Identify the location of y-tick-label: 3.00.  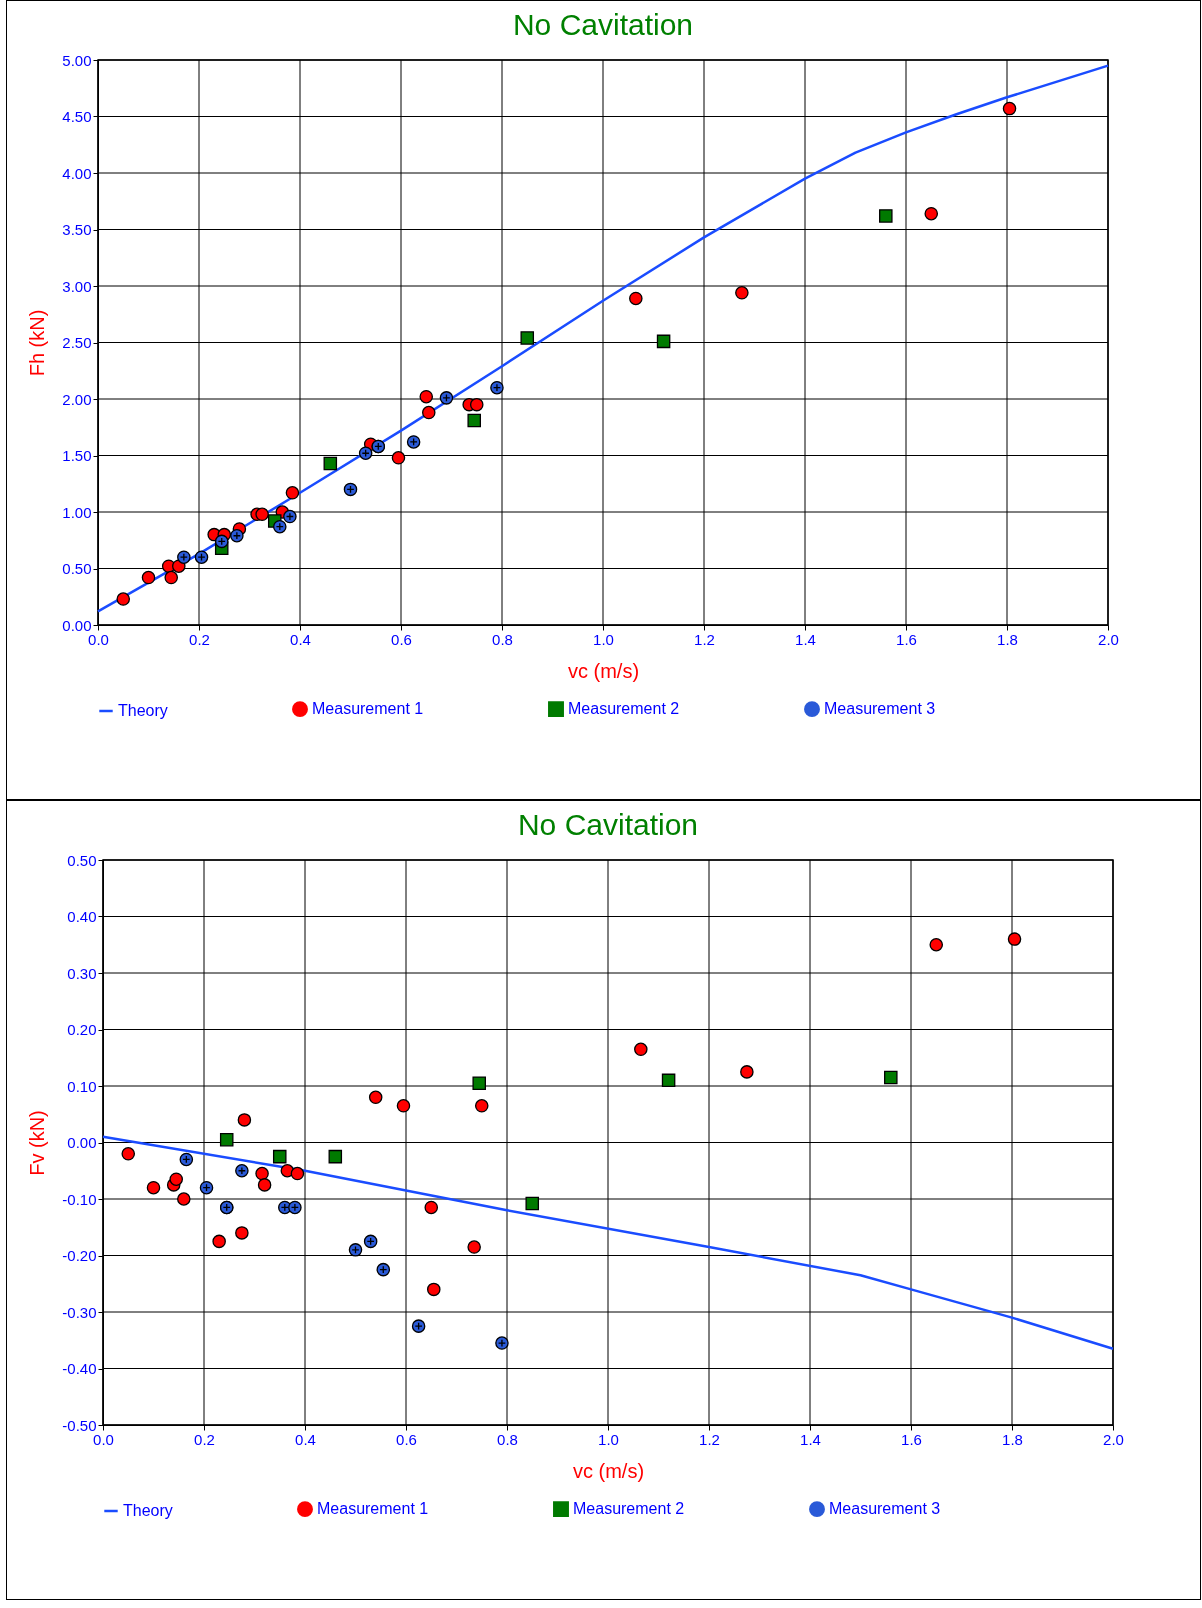
(77, 286).